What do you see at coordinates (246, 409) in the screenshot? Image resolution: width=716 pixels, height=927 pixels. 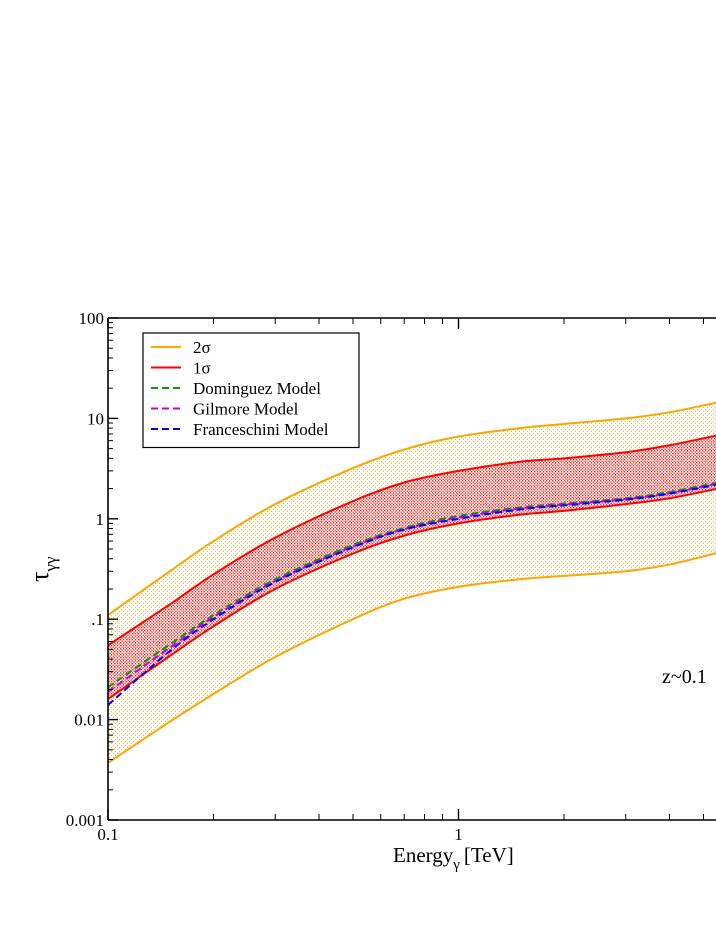 I see `legend-label-4: Gilmore Model` at bounding box center [246, 409].